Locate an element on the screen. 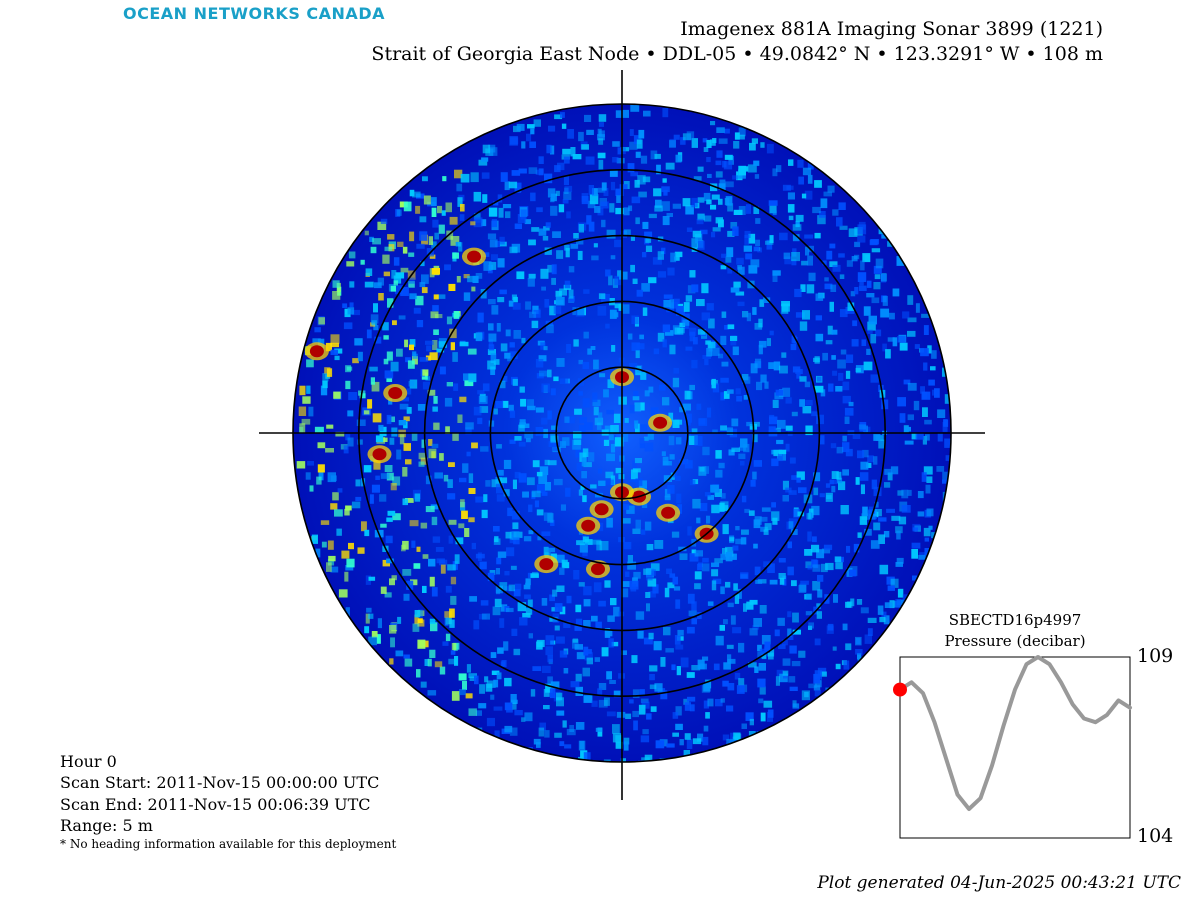  strong-return-blob is located at coordinates (601, 509).